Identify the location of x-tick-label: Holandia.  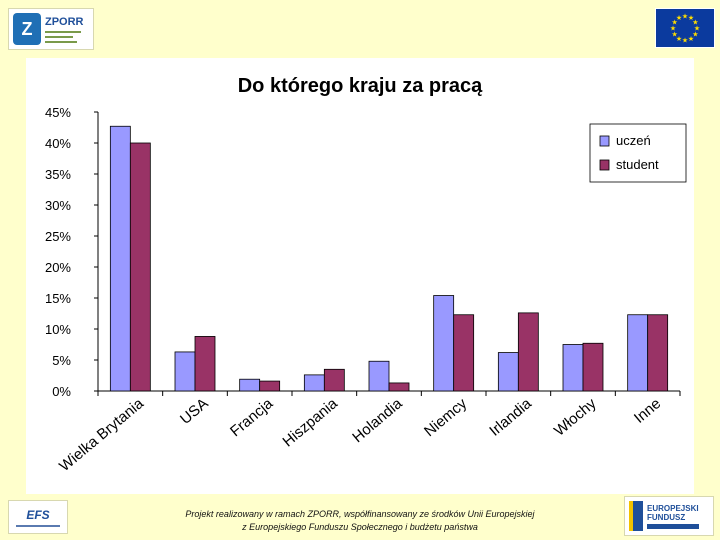
(377, 421).